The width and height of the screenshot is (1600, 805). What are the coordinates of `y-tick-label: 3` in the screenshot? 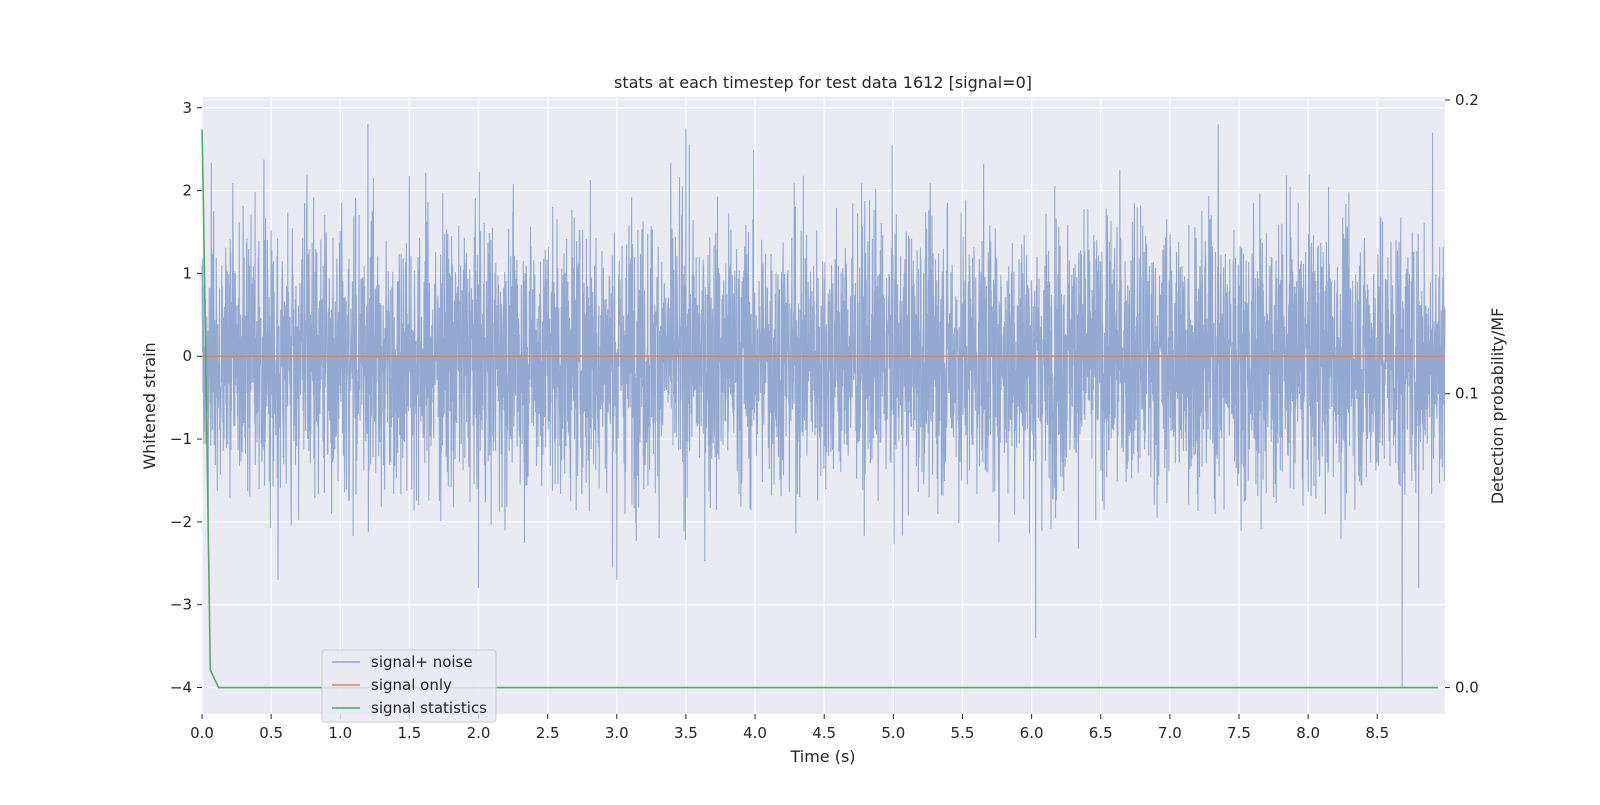 It's located at (187, 108).